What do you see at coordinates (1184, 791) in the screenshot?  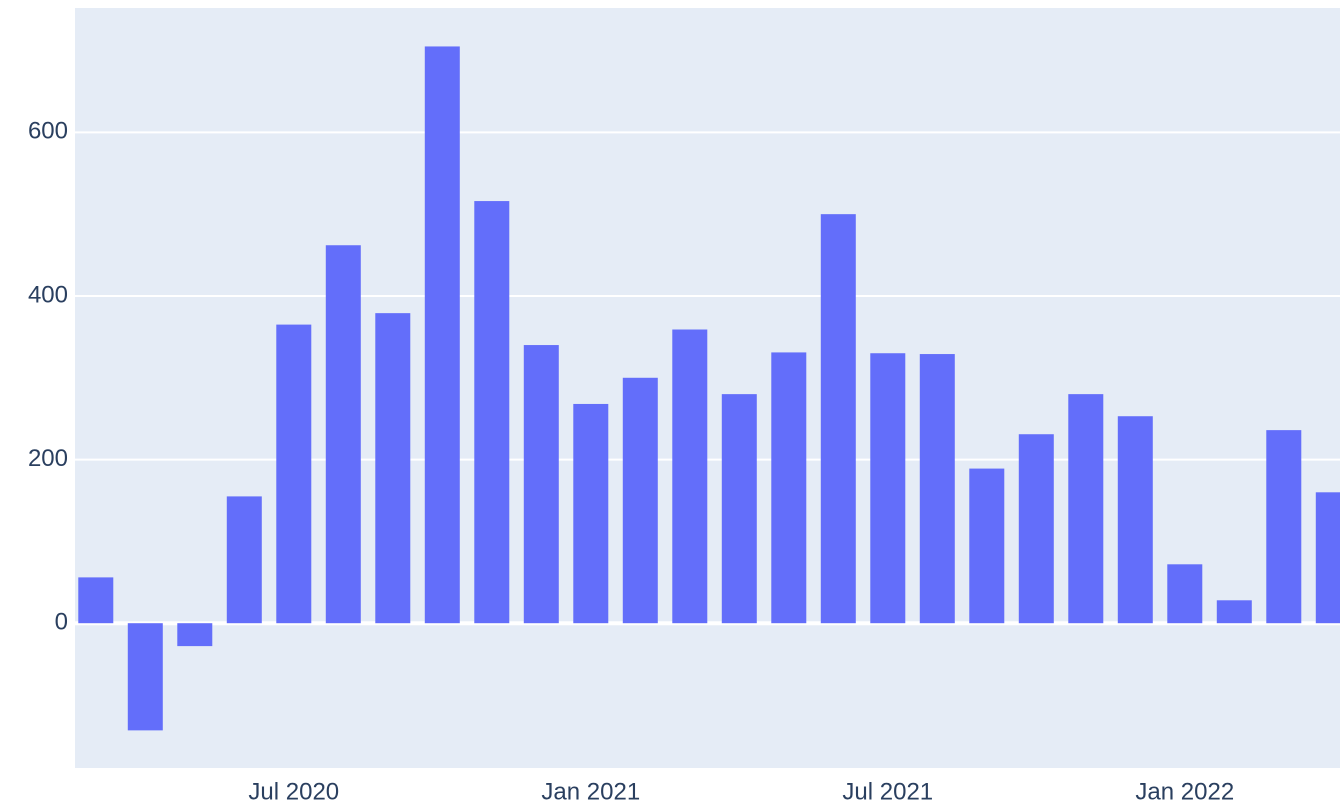 I see `x-tick-label: Jan 2022` at bounding box center [1184, 791].